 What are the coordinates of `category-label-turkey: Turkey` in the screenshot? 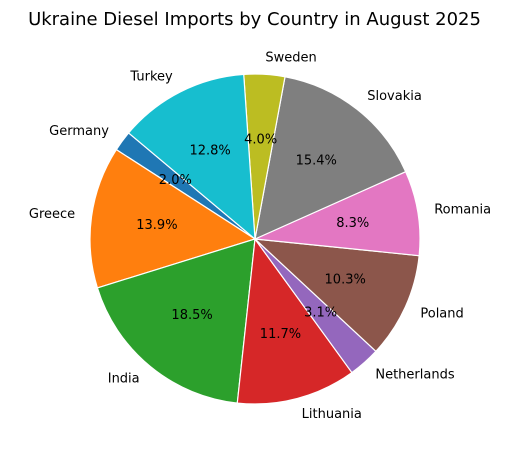 It's located at (151, 77).